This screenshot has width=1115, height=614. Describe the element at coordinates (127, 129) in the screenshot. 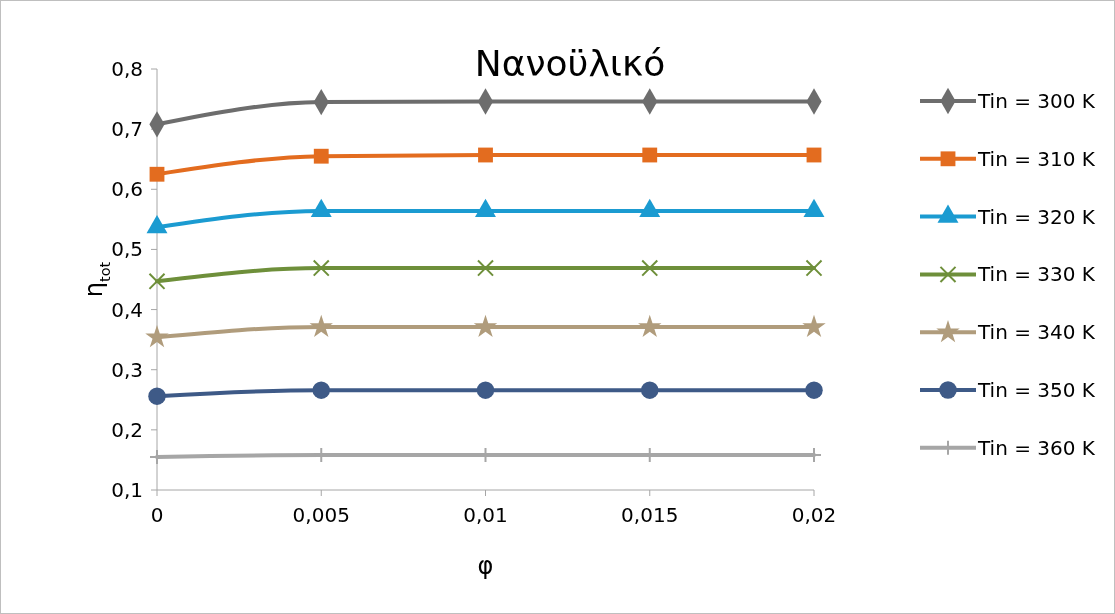

I see `y-tick-label: 0,7` at that location.